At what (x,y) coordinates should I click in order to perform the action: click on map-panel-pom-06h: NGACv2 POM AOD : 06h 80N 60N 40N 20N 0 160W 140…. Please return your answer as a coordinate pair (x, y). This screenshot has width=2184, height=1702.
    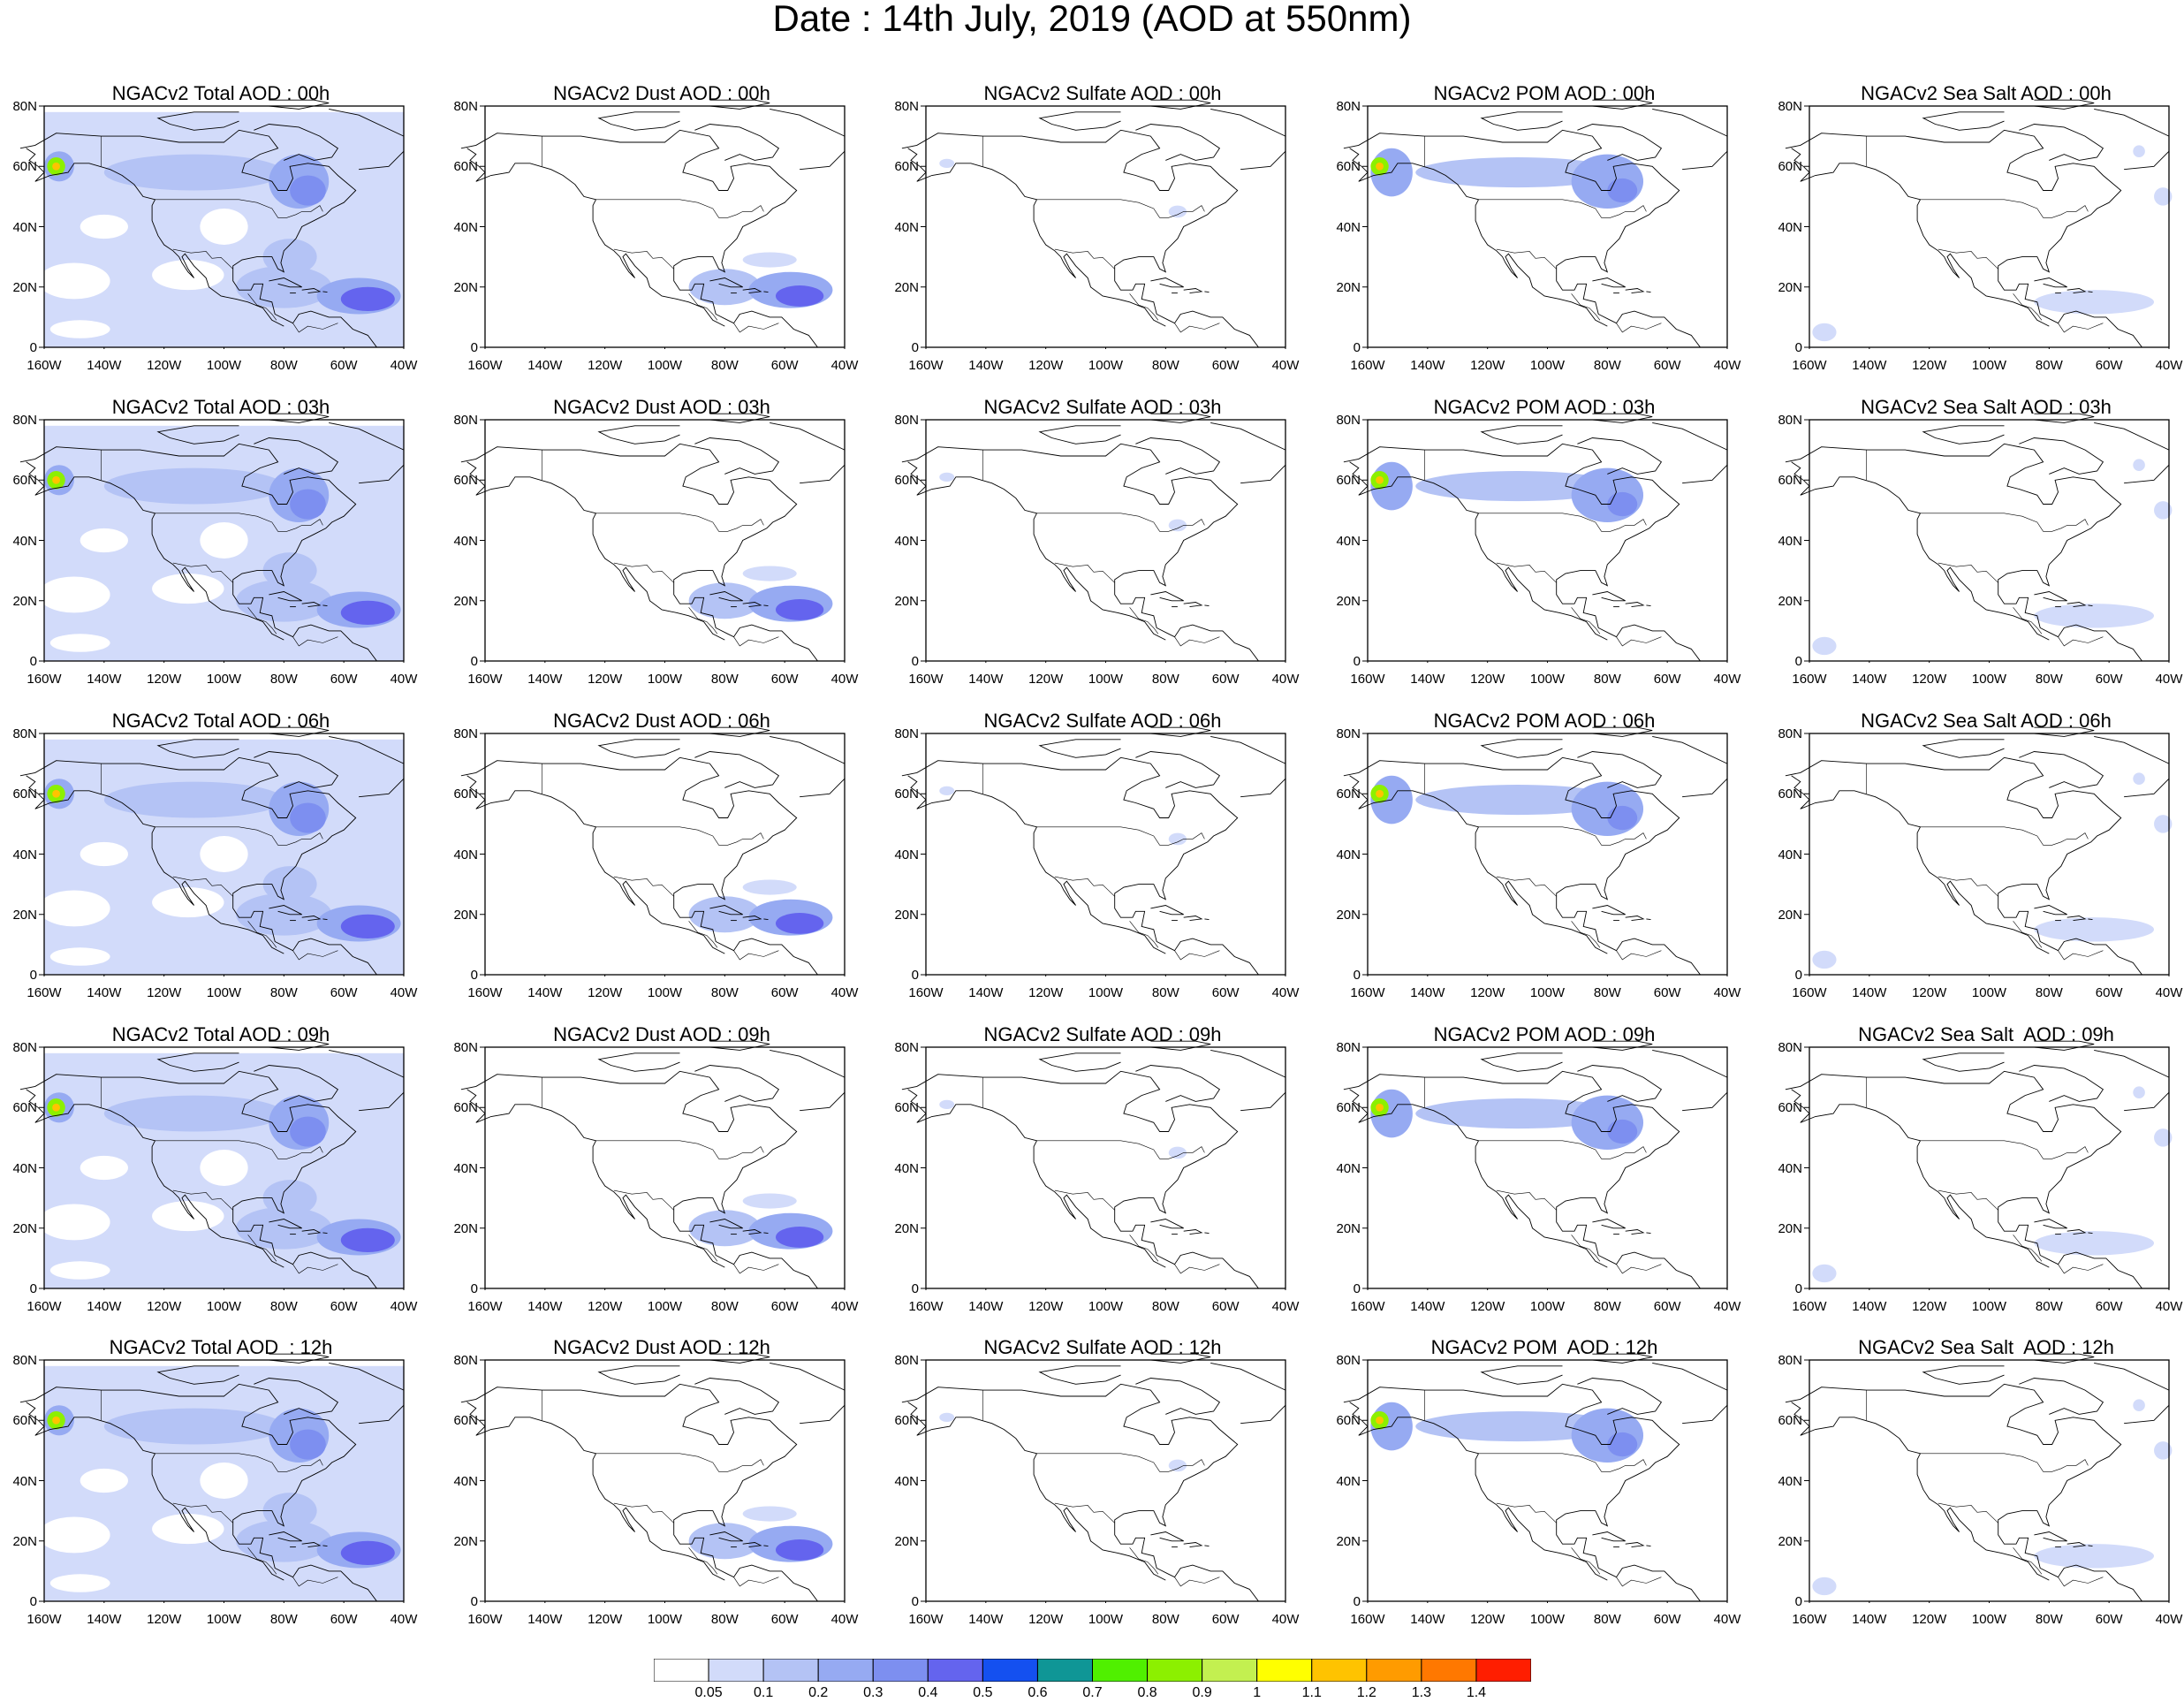
    Looking at the image, I should click on (1544, 868).